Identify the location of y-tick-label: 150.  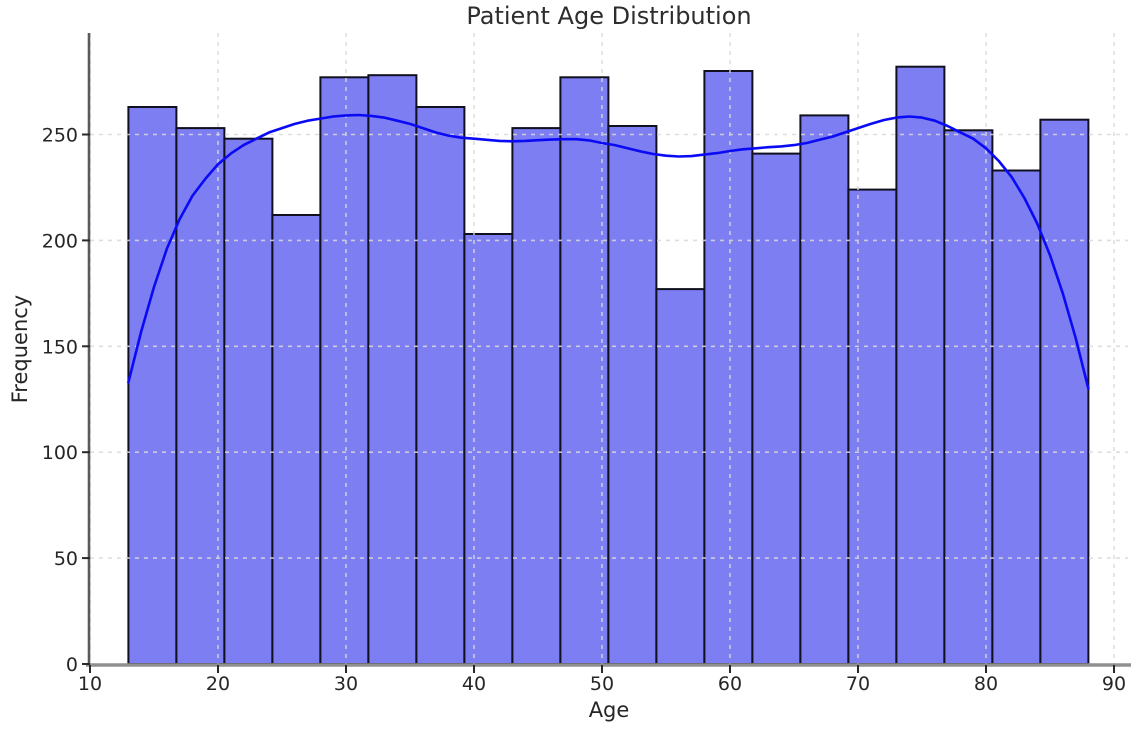
(60, 347).